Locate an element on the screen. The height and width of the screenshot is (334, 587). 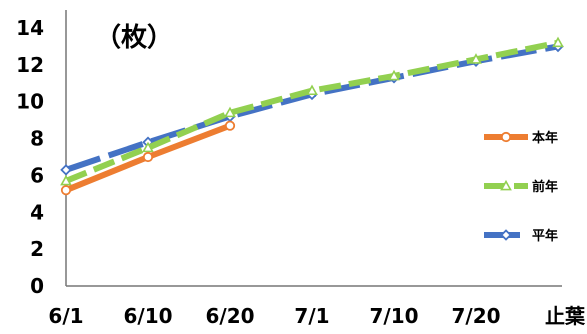
y-tick-label: 2 is located at coordinates (37, 249).